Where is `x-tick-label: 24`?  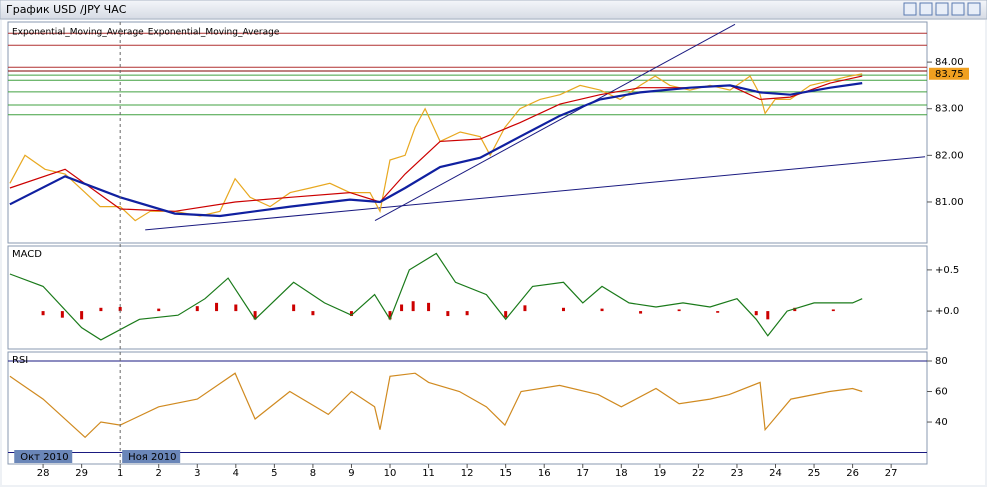 x-tick-label: 24 is located at coordinates (775, 473).